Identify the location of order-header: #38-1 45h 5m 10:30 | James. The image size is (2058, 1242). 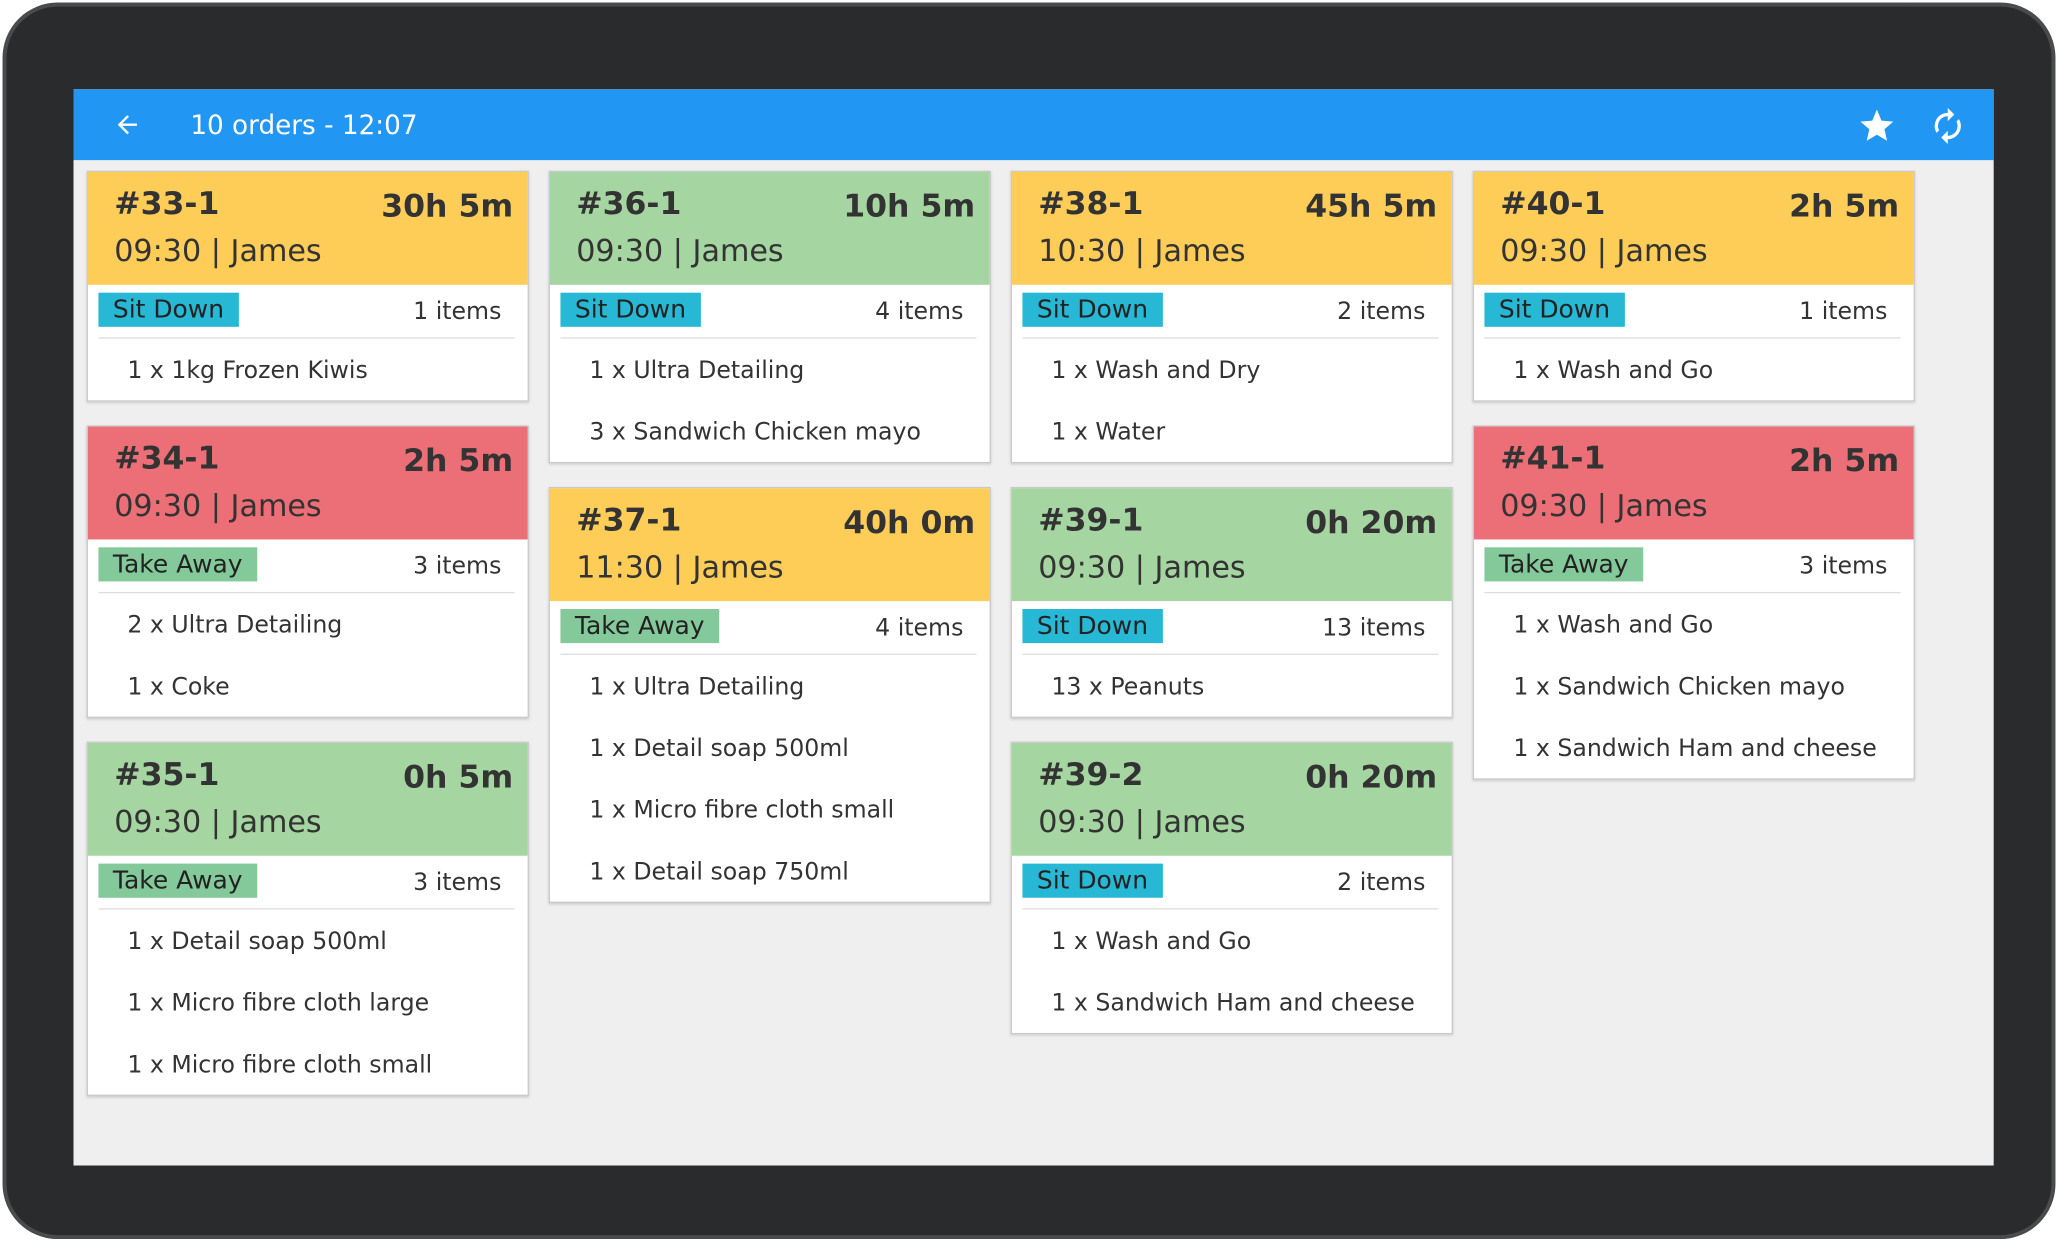
(1231, 228).